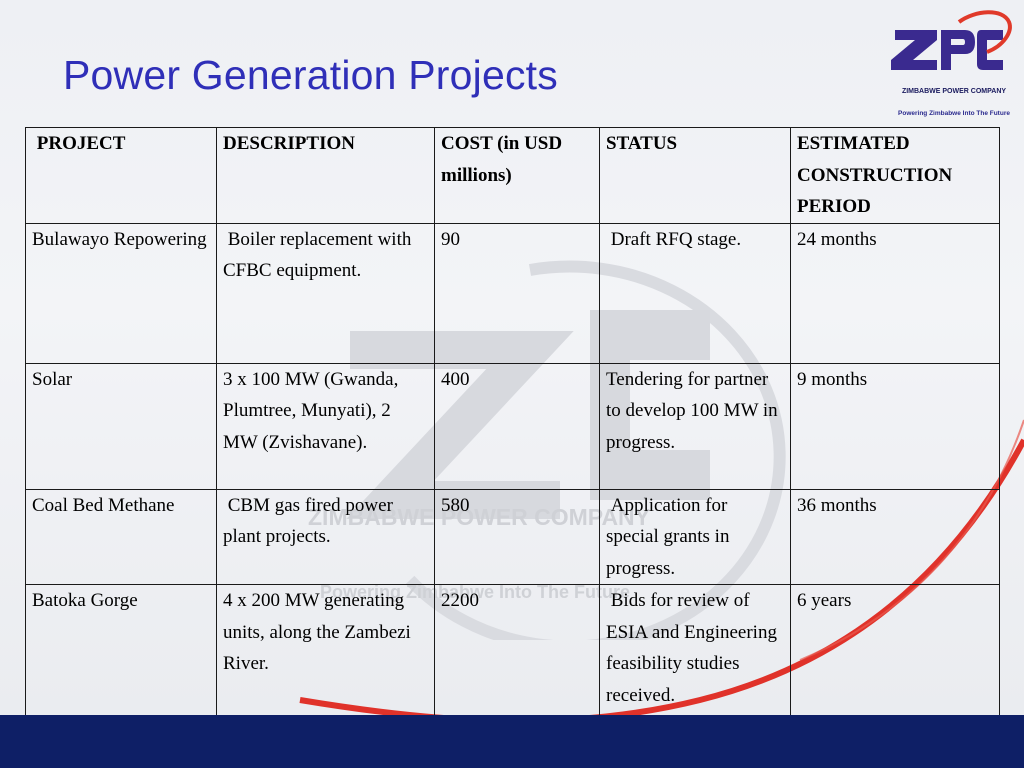 The width and height of the screenshot is (1024, 768). What do you see at coordinates (121, 175) in the screenshot?
I see `header-project: PROJECT` at bounding box center [121, 175].